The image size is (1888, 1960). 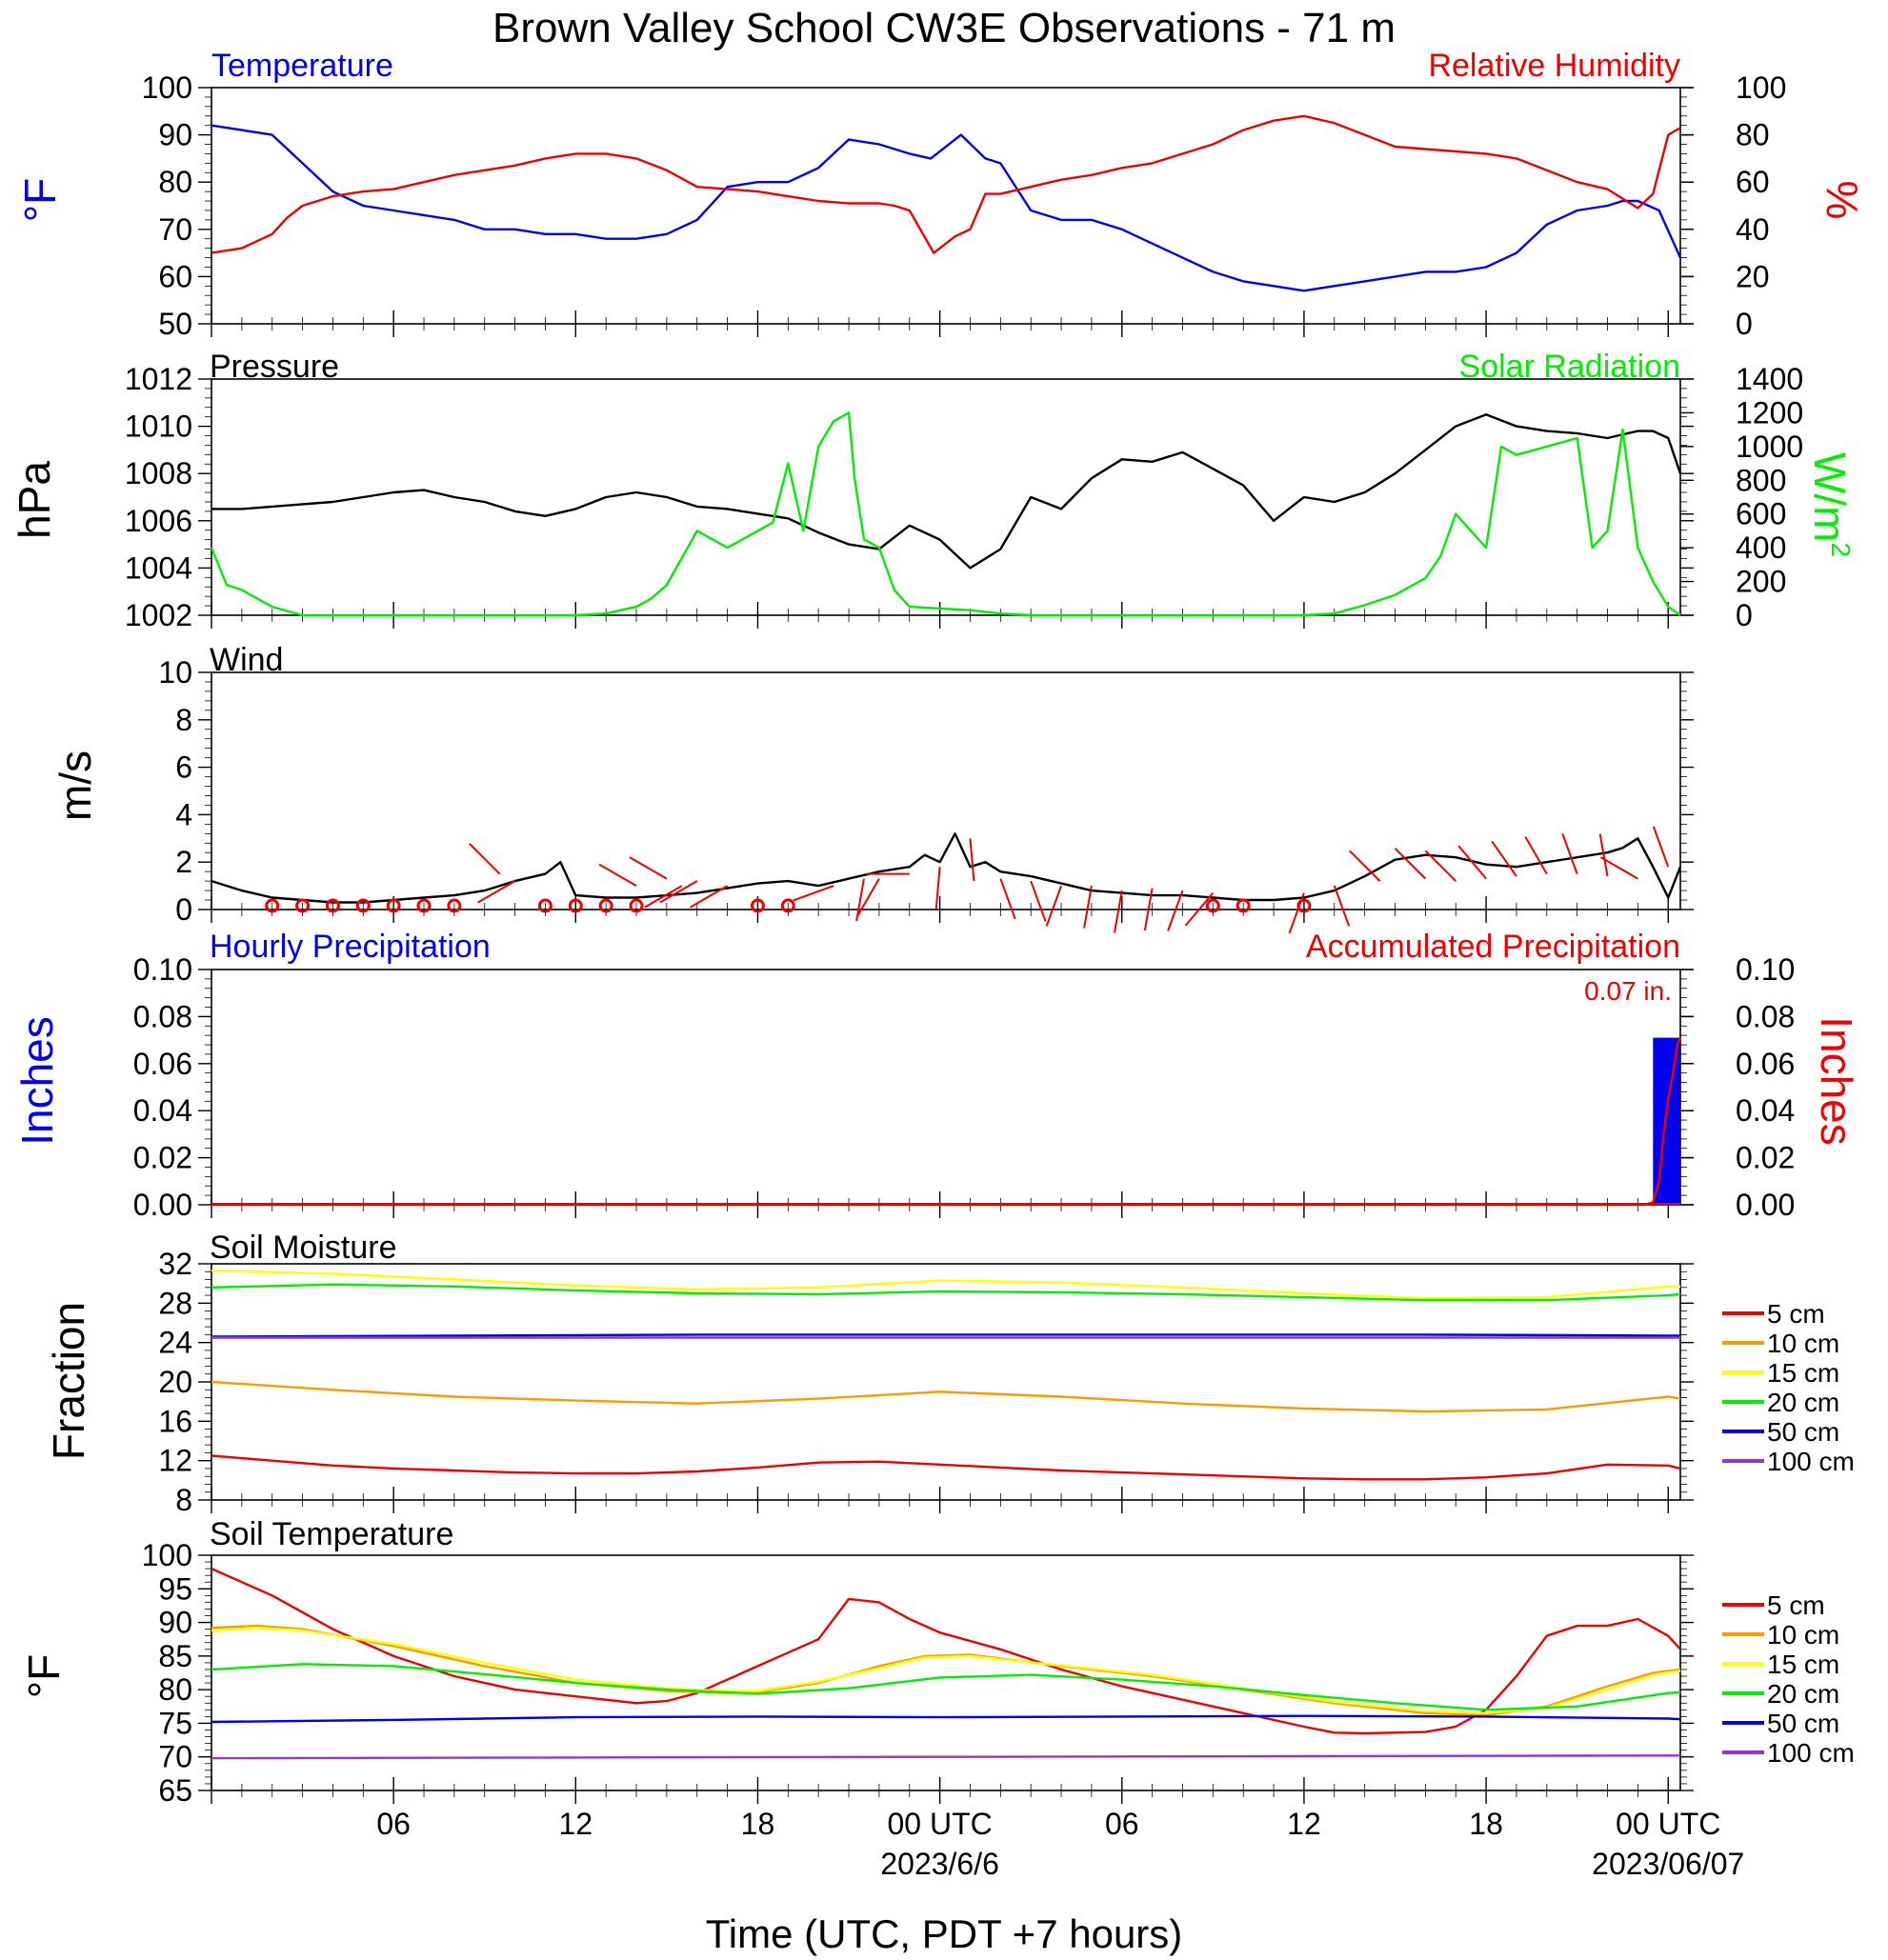 I want to click on series-line-soil_moisture-50cm, so click(x=945, y=1335).